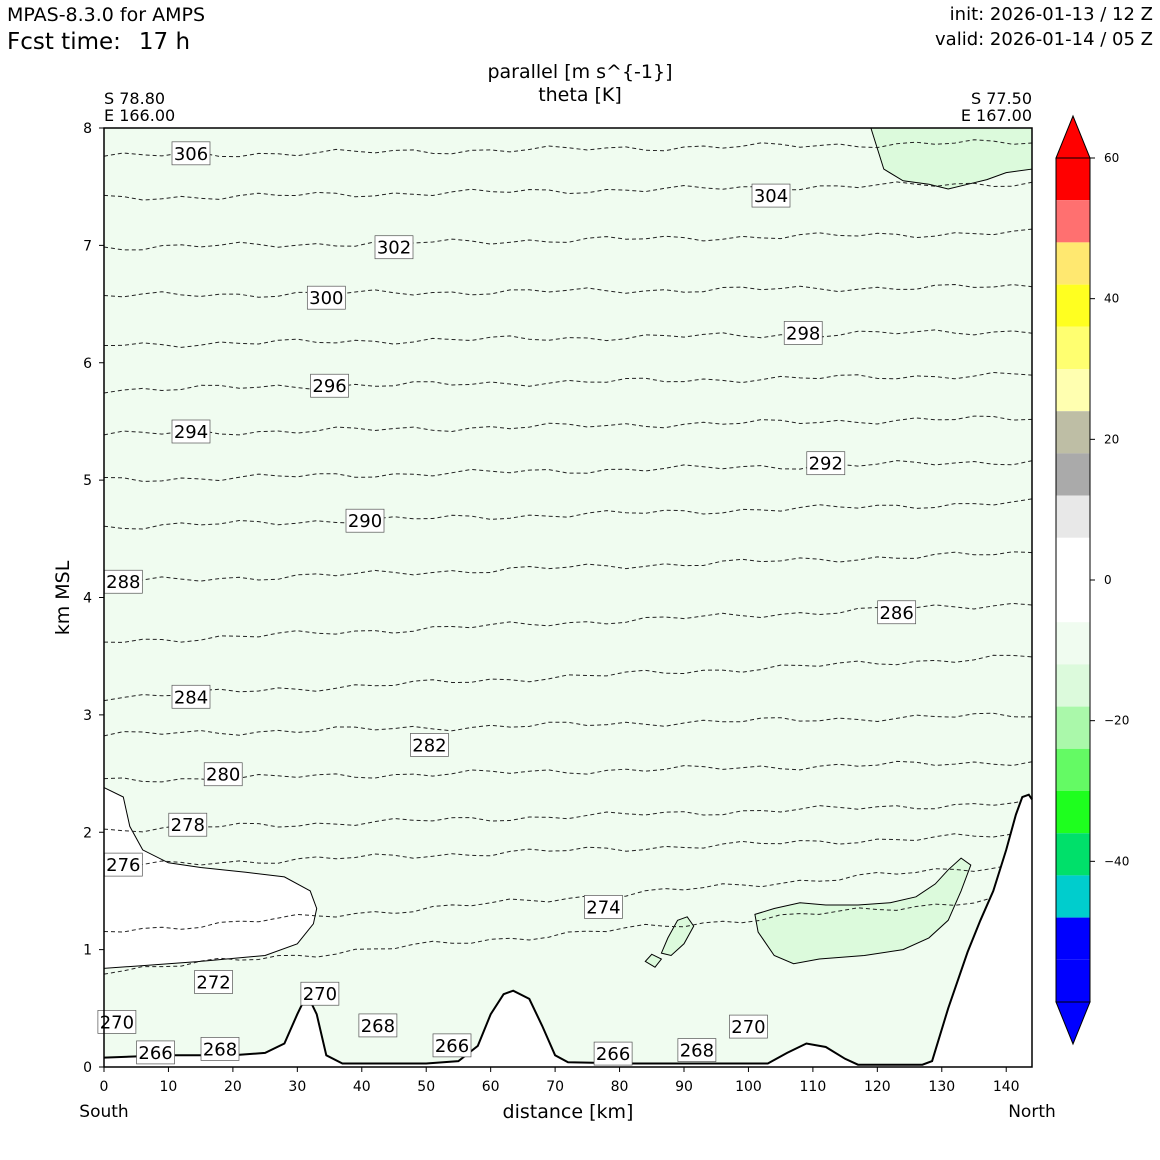  I want to click on y-tick-label: 5, so click(87, 481).